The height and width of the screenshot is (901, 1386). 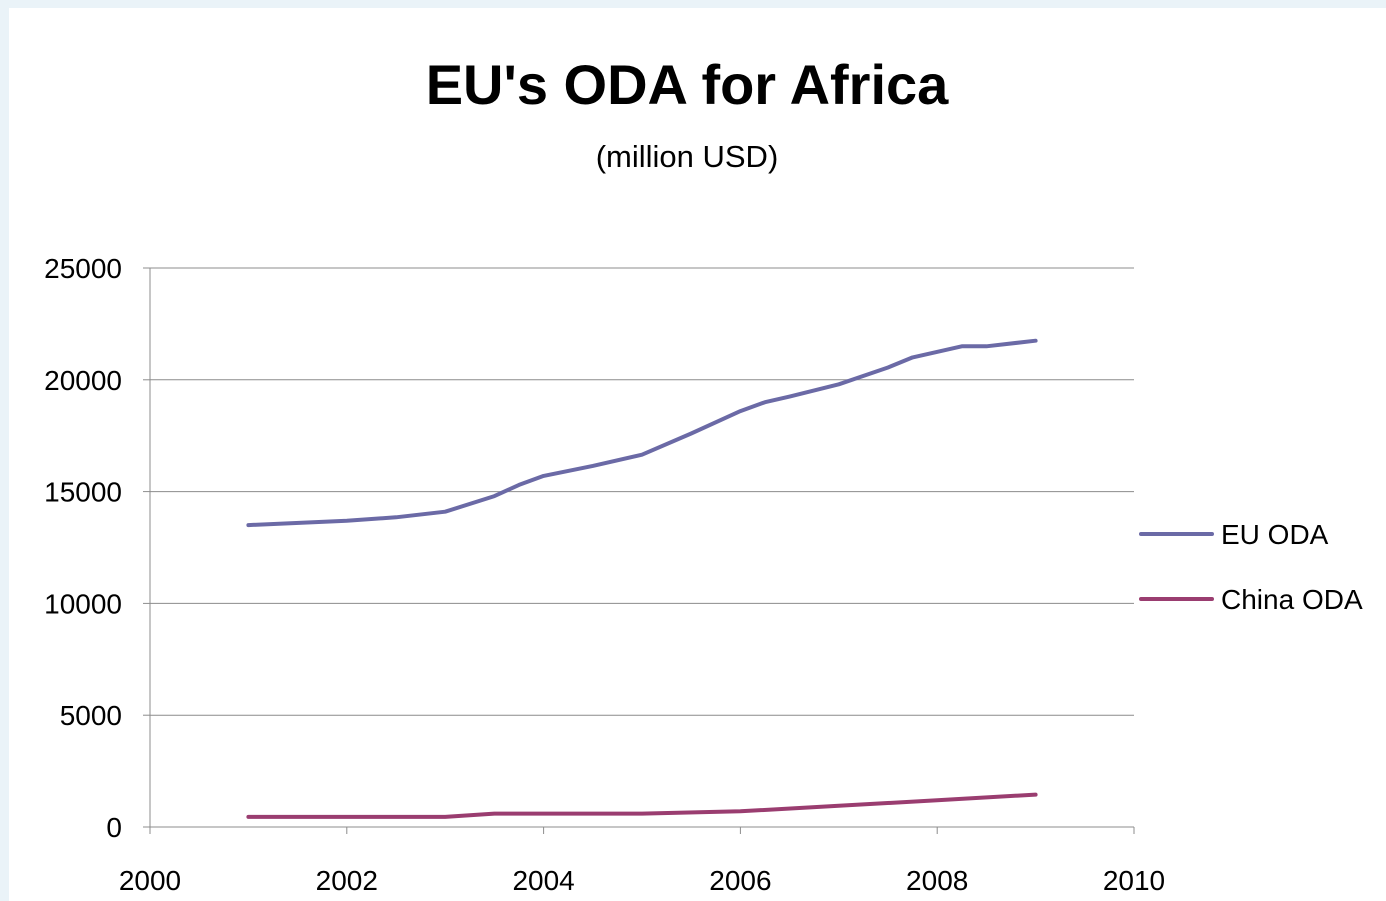 What do you see at coordinates (687, 156) in the screenshot?
I see `chart-subtitle: (million USD)` at bounding box center [687, 156].